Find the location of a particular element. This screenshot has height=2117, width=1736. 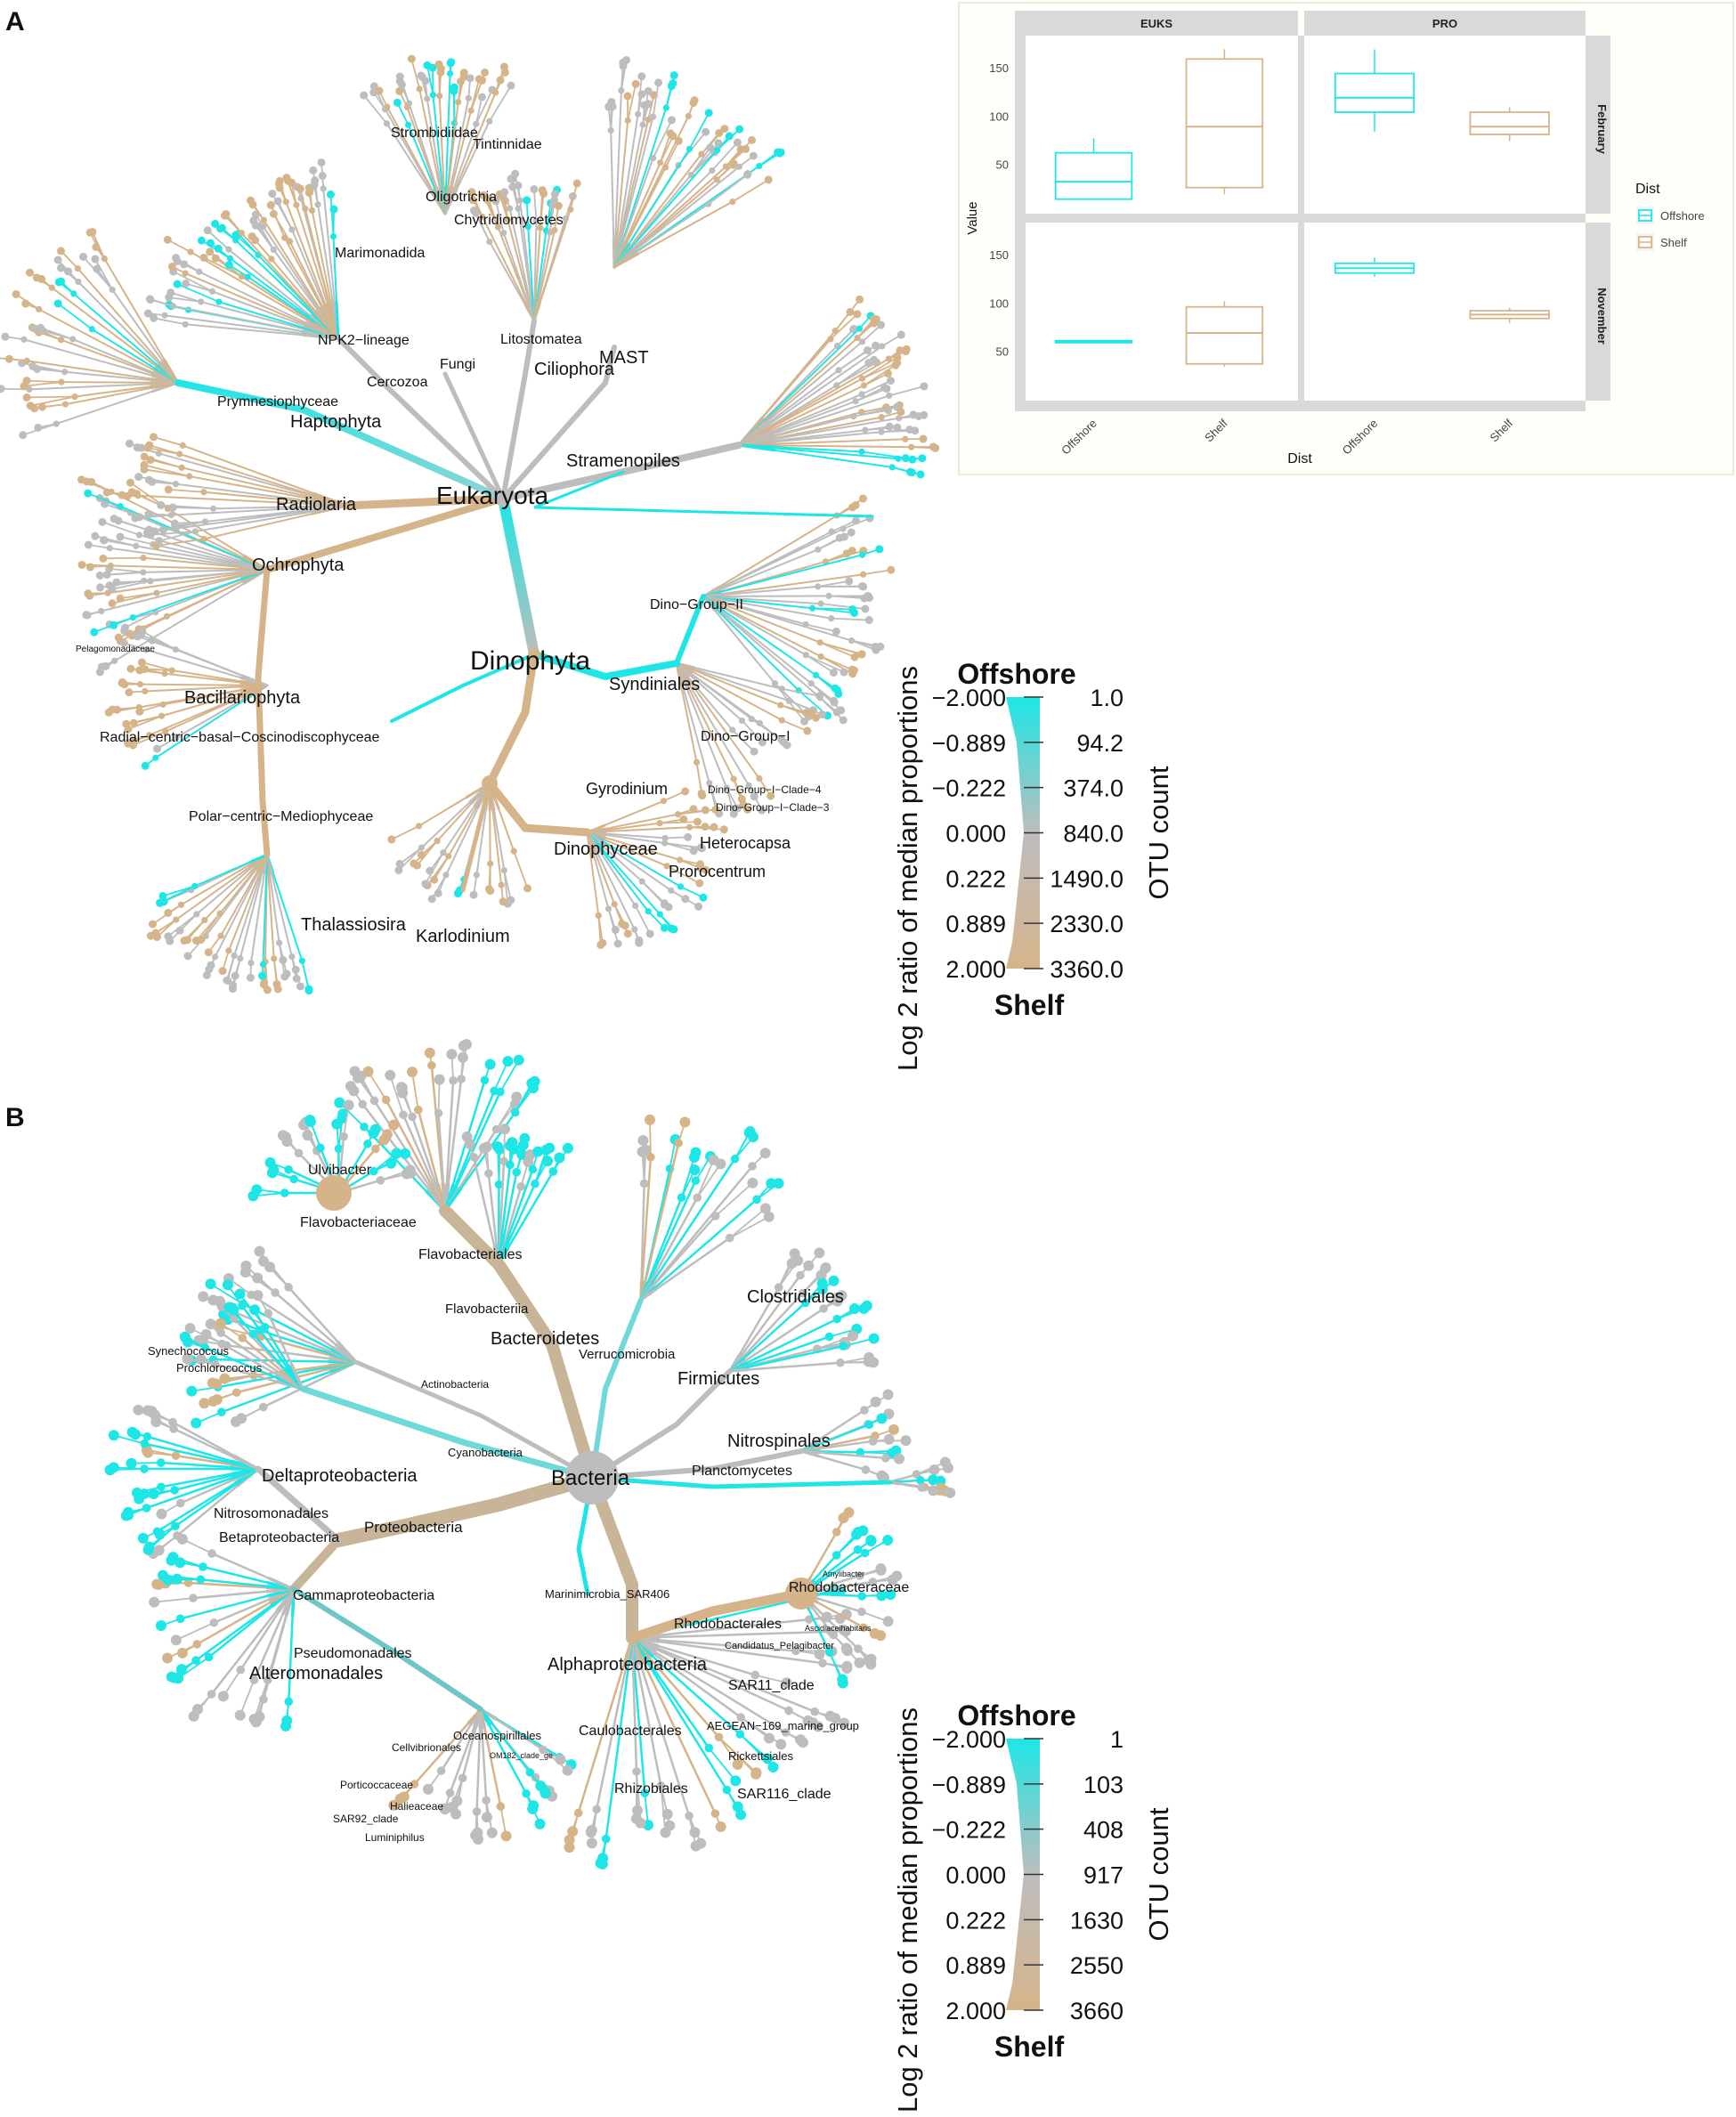

legend-count-tick: 2550 is located at coordinates (1097, 1966).